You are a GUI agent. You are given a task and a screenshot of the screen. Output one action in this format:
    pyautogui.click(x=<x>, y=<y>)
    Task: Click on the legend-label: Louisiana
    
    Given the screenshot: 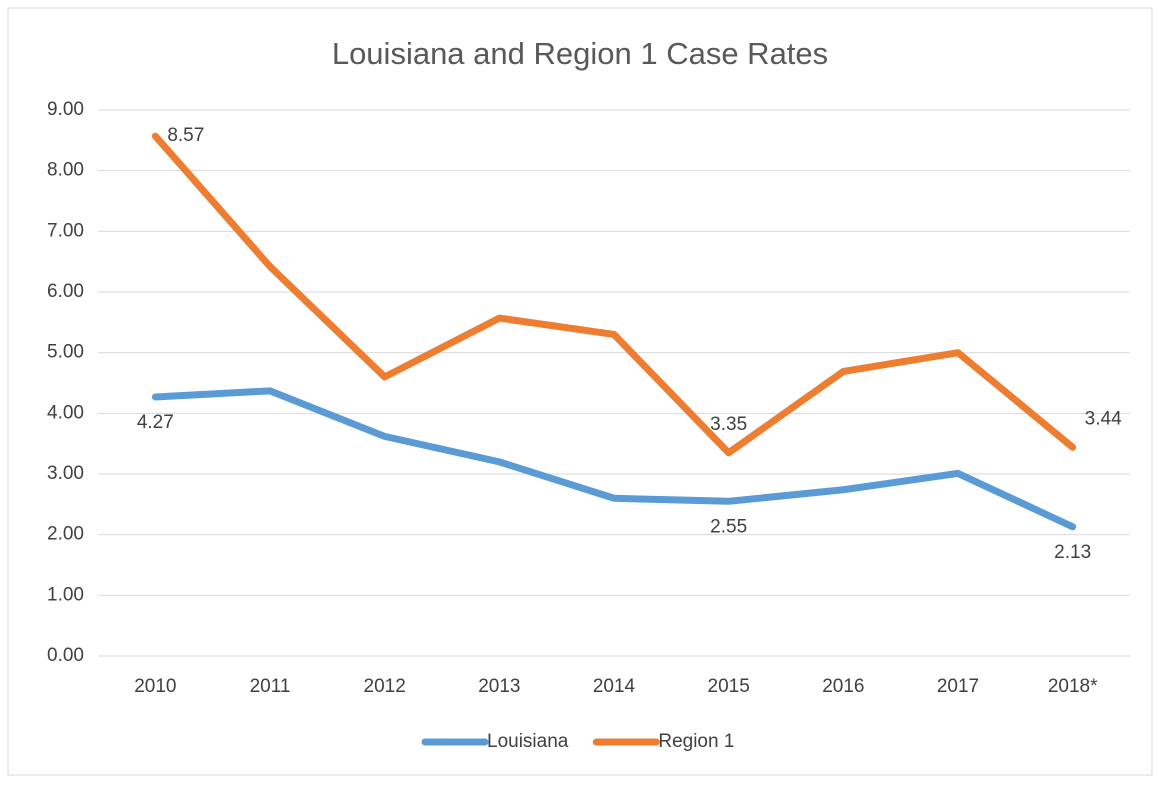 What is the action you would take?
    pyautogui.click(x=528, y=741)
    